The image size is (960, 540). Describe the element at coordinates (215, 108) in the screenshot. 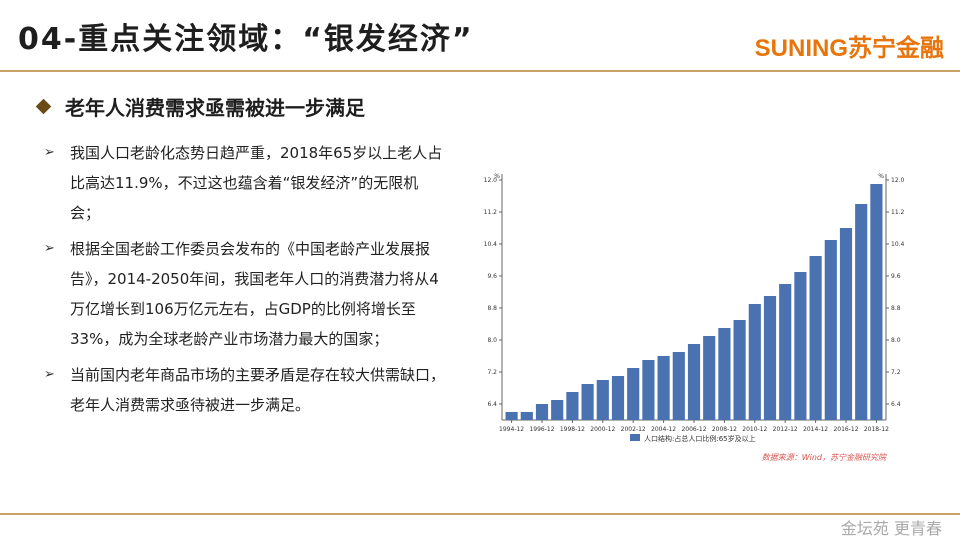

I see `section-subtitle-text: 老年人消费需求亟需被进一步满足` at that location.